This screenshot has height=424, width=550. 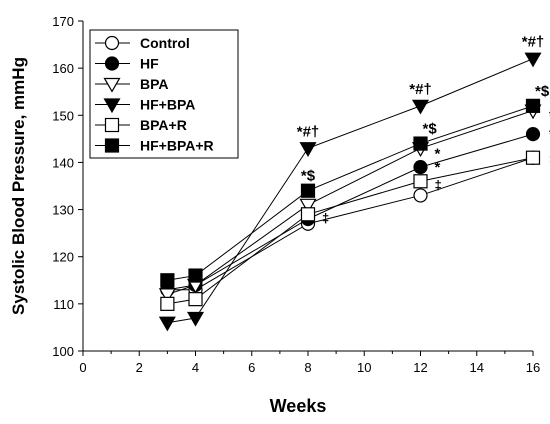 What do you see at coordinates (63, 115) in the screenshot?
I see `y-tick-label: 150` at bounding box center [63, 115].